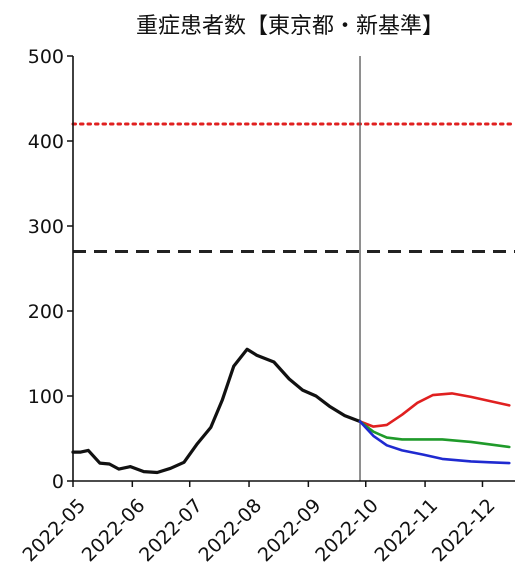 The height and width of the screenshot is (586, 515). What do you see at coordinates (46, 397) in the screenshot?
I see `y-tick-label-1: 100` at bounding box center [46, 397].